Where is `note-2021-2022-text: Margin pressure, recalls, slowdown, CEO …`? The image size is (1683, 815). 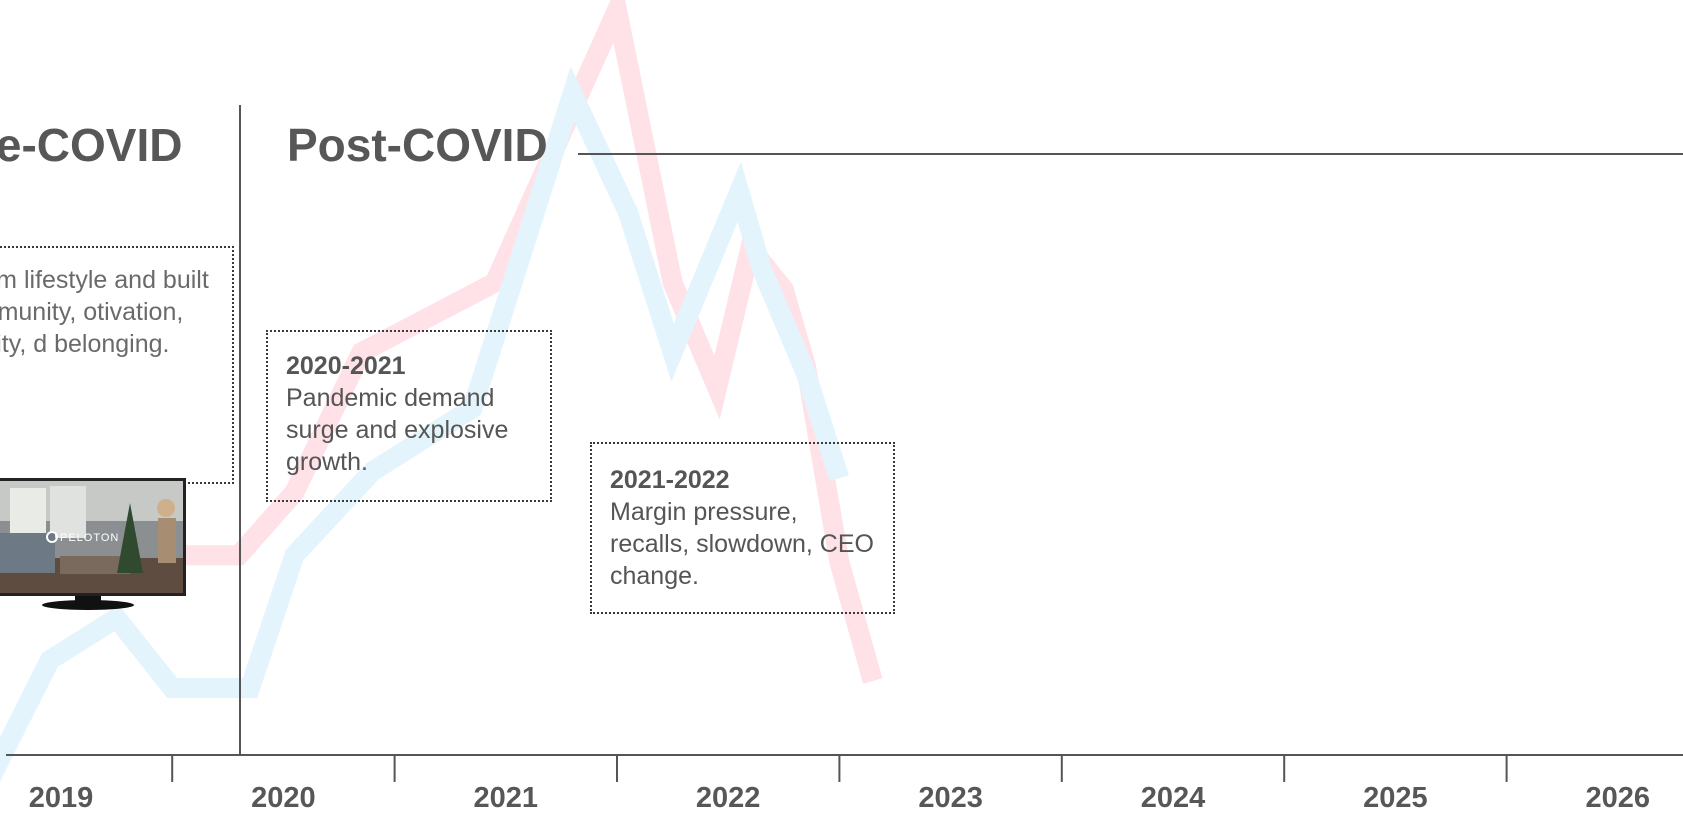
note-2021-2022-text: Margin pressure, recalls, slowdown, CEO … is located at coordinates (742, 544).